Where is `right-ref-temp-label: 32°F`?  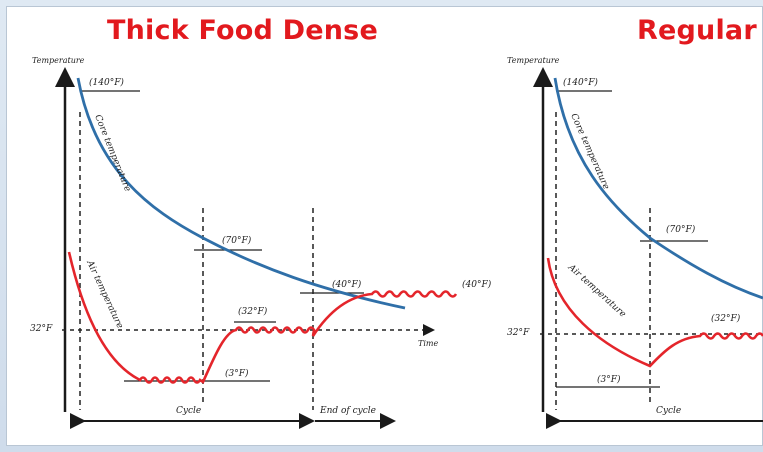
right-ref-temp-label: 32°F is located at coordinates (518, 333).